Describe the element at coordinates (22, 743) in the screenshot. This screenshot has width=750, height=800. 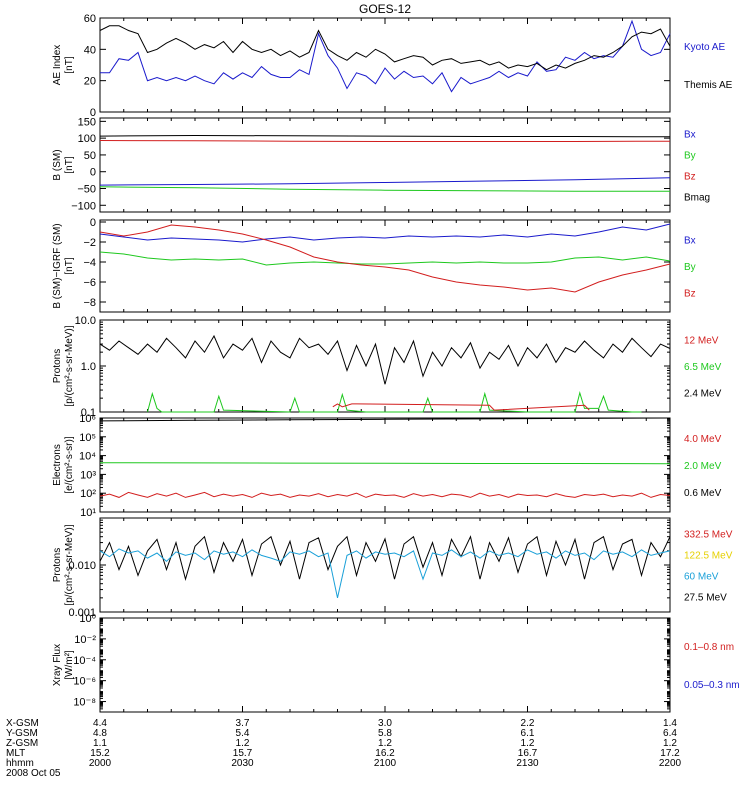
I see `ephem-row-label: Z-GSM` at that location.